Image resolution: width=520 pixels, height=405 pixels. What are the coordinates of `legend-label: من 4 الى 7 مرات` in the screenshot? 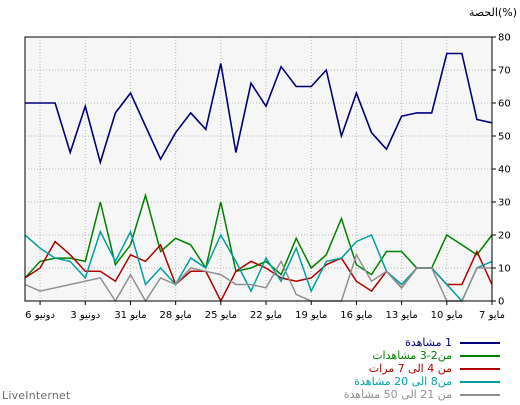 It's located at (410, 368).